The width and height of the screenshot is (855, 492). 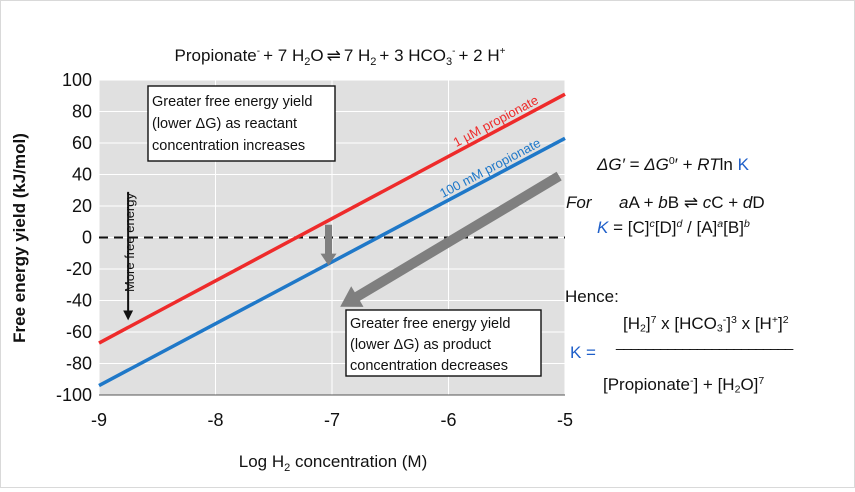 I want to click on k-numerator: [H2]7 x [HCO3-]3 x [H+]2, so click(x=706, y=324).